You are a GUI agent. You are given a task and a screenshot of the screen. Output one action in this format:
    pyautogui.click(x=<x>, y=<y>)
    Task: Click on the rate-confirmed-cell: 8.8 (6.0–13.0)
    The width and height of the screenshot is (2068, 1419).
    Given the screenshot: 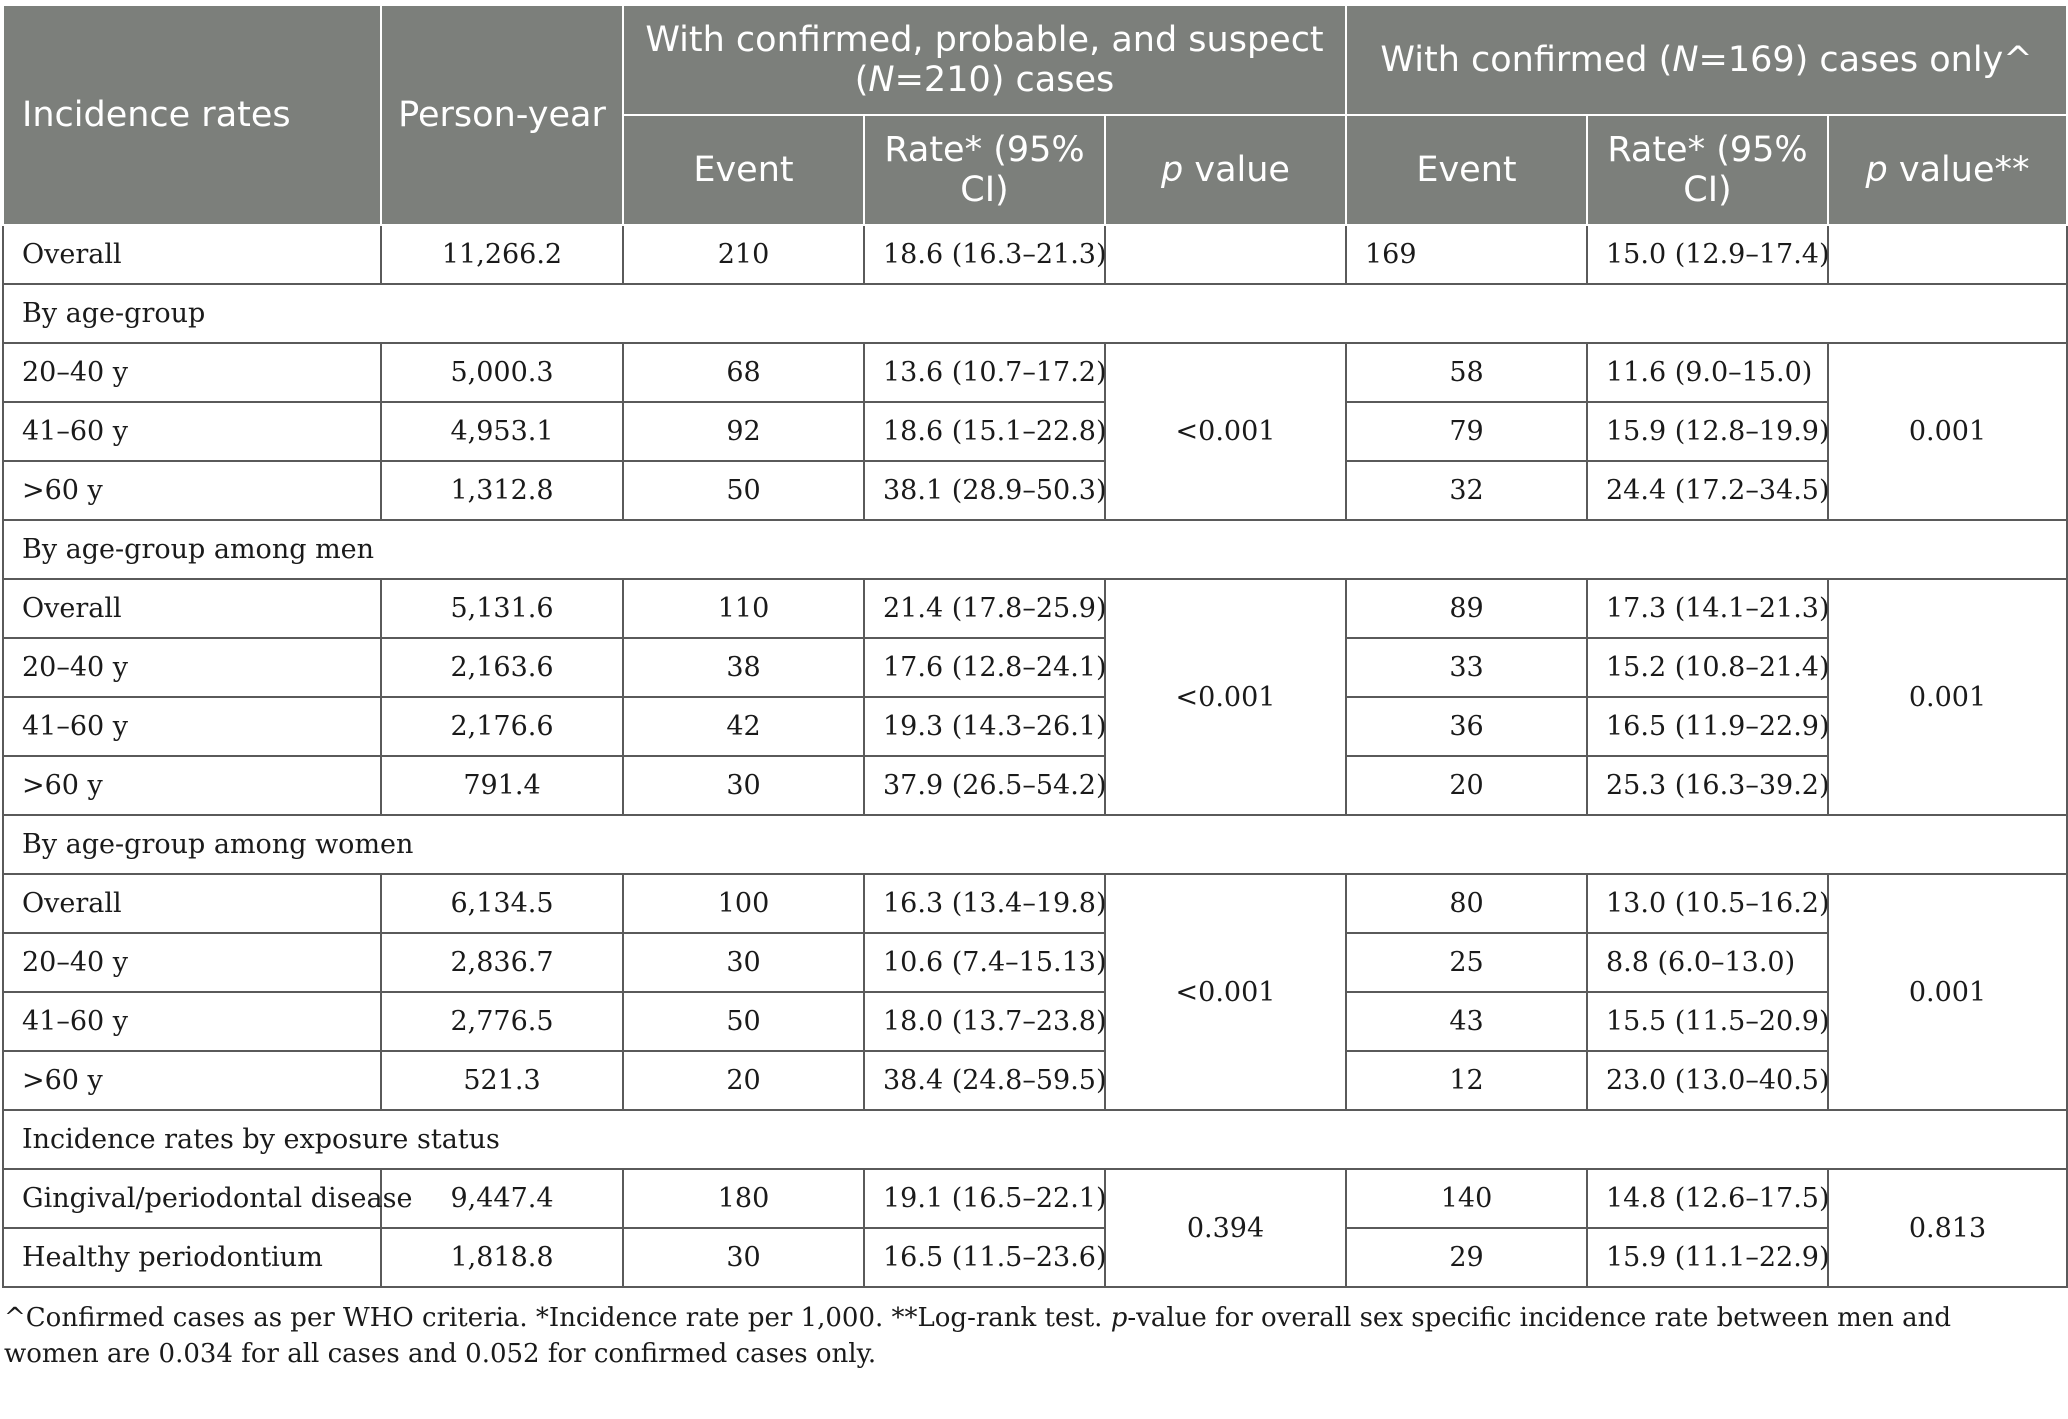 What is the action you would take?
    pyautogui.click(x=1707, y=962)
    